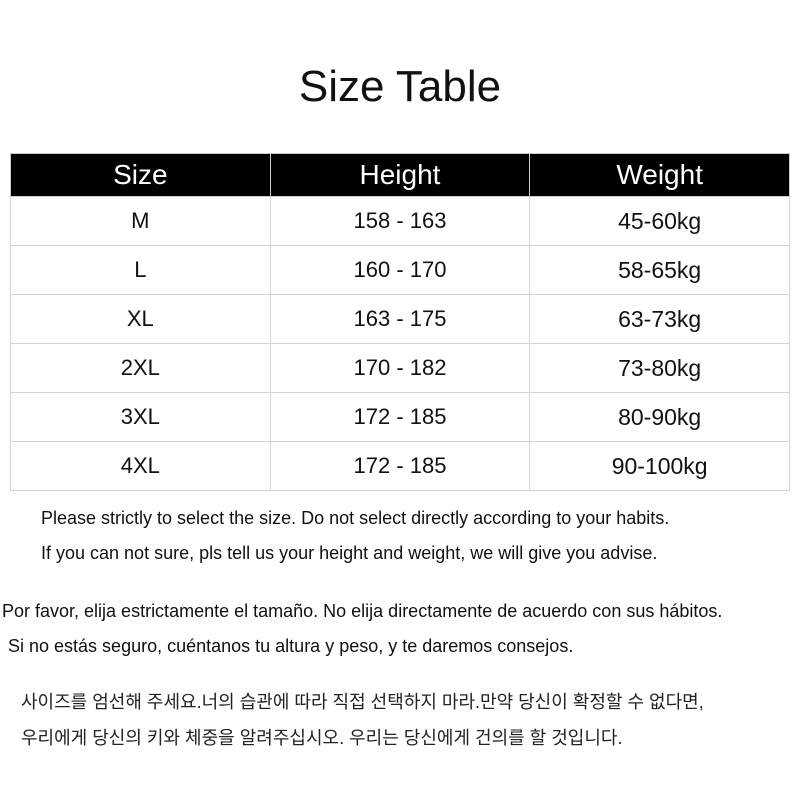 Image resolution: width=800 pixels, height=800 pixels. Describe the element at coordinates (659, 221) in the screenshot. I see `cell-weight: 45-60kg` at that location.